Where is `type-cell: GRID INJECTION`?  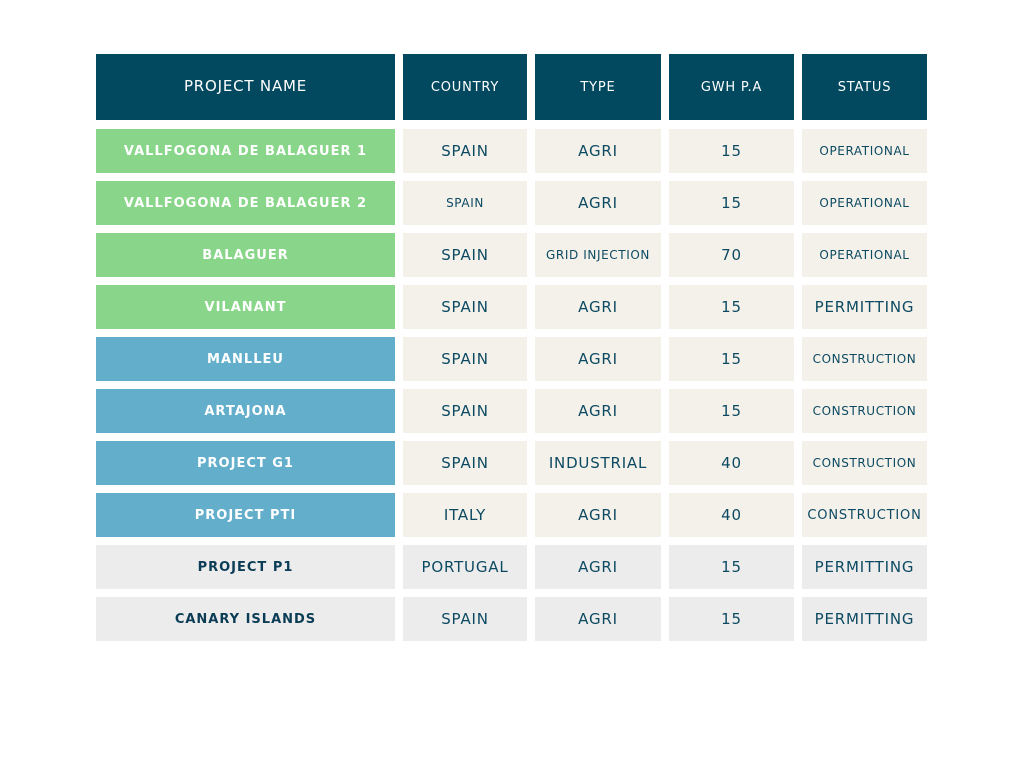 type-cell: GRID INJECTION is located at coordinates (598, 255).